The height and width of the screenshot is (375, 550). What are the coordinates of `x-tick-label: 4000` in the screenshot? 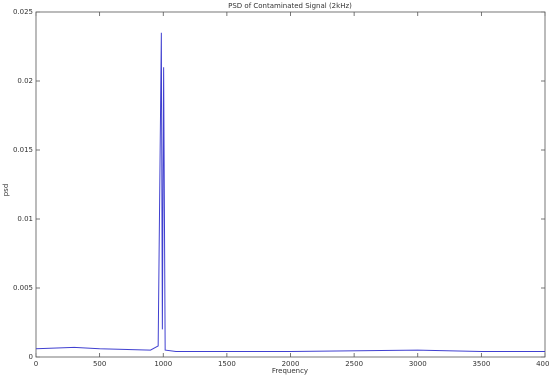 It's located at (543, 364).